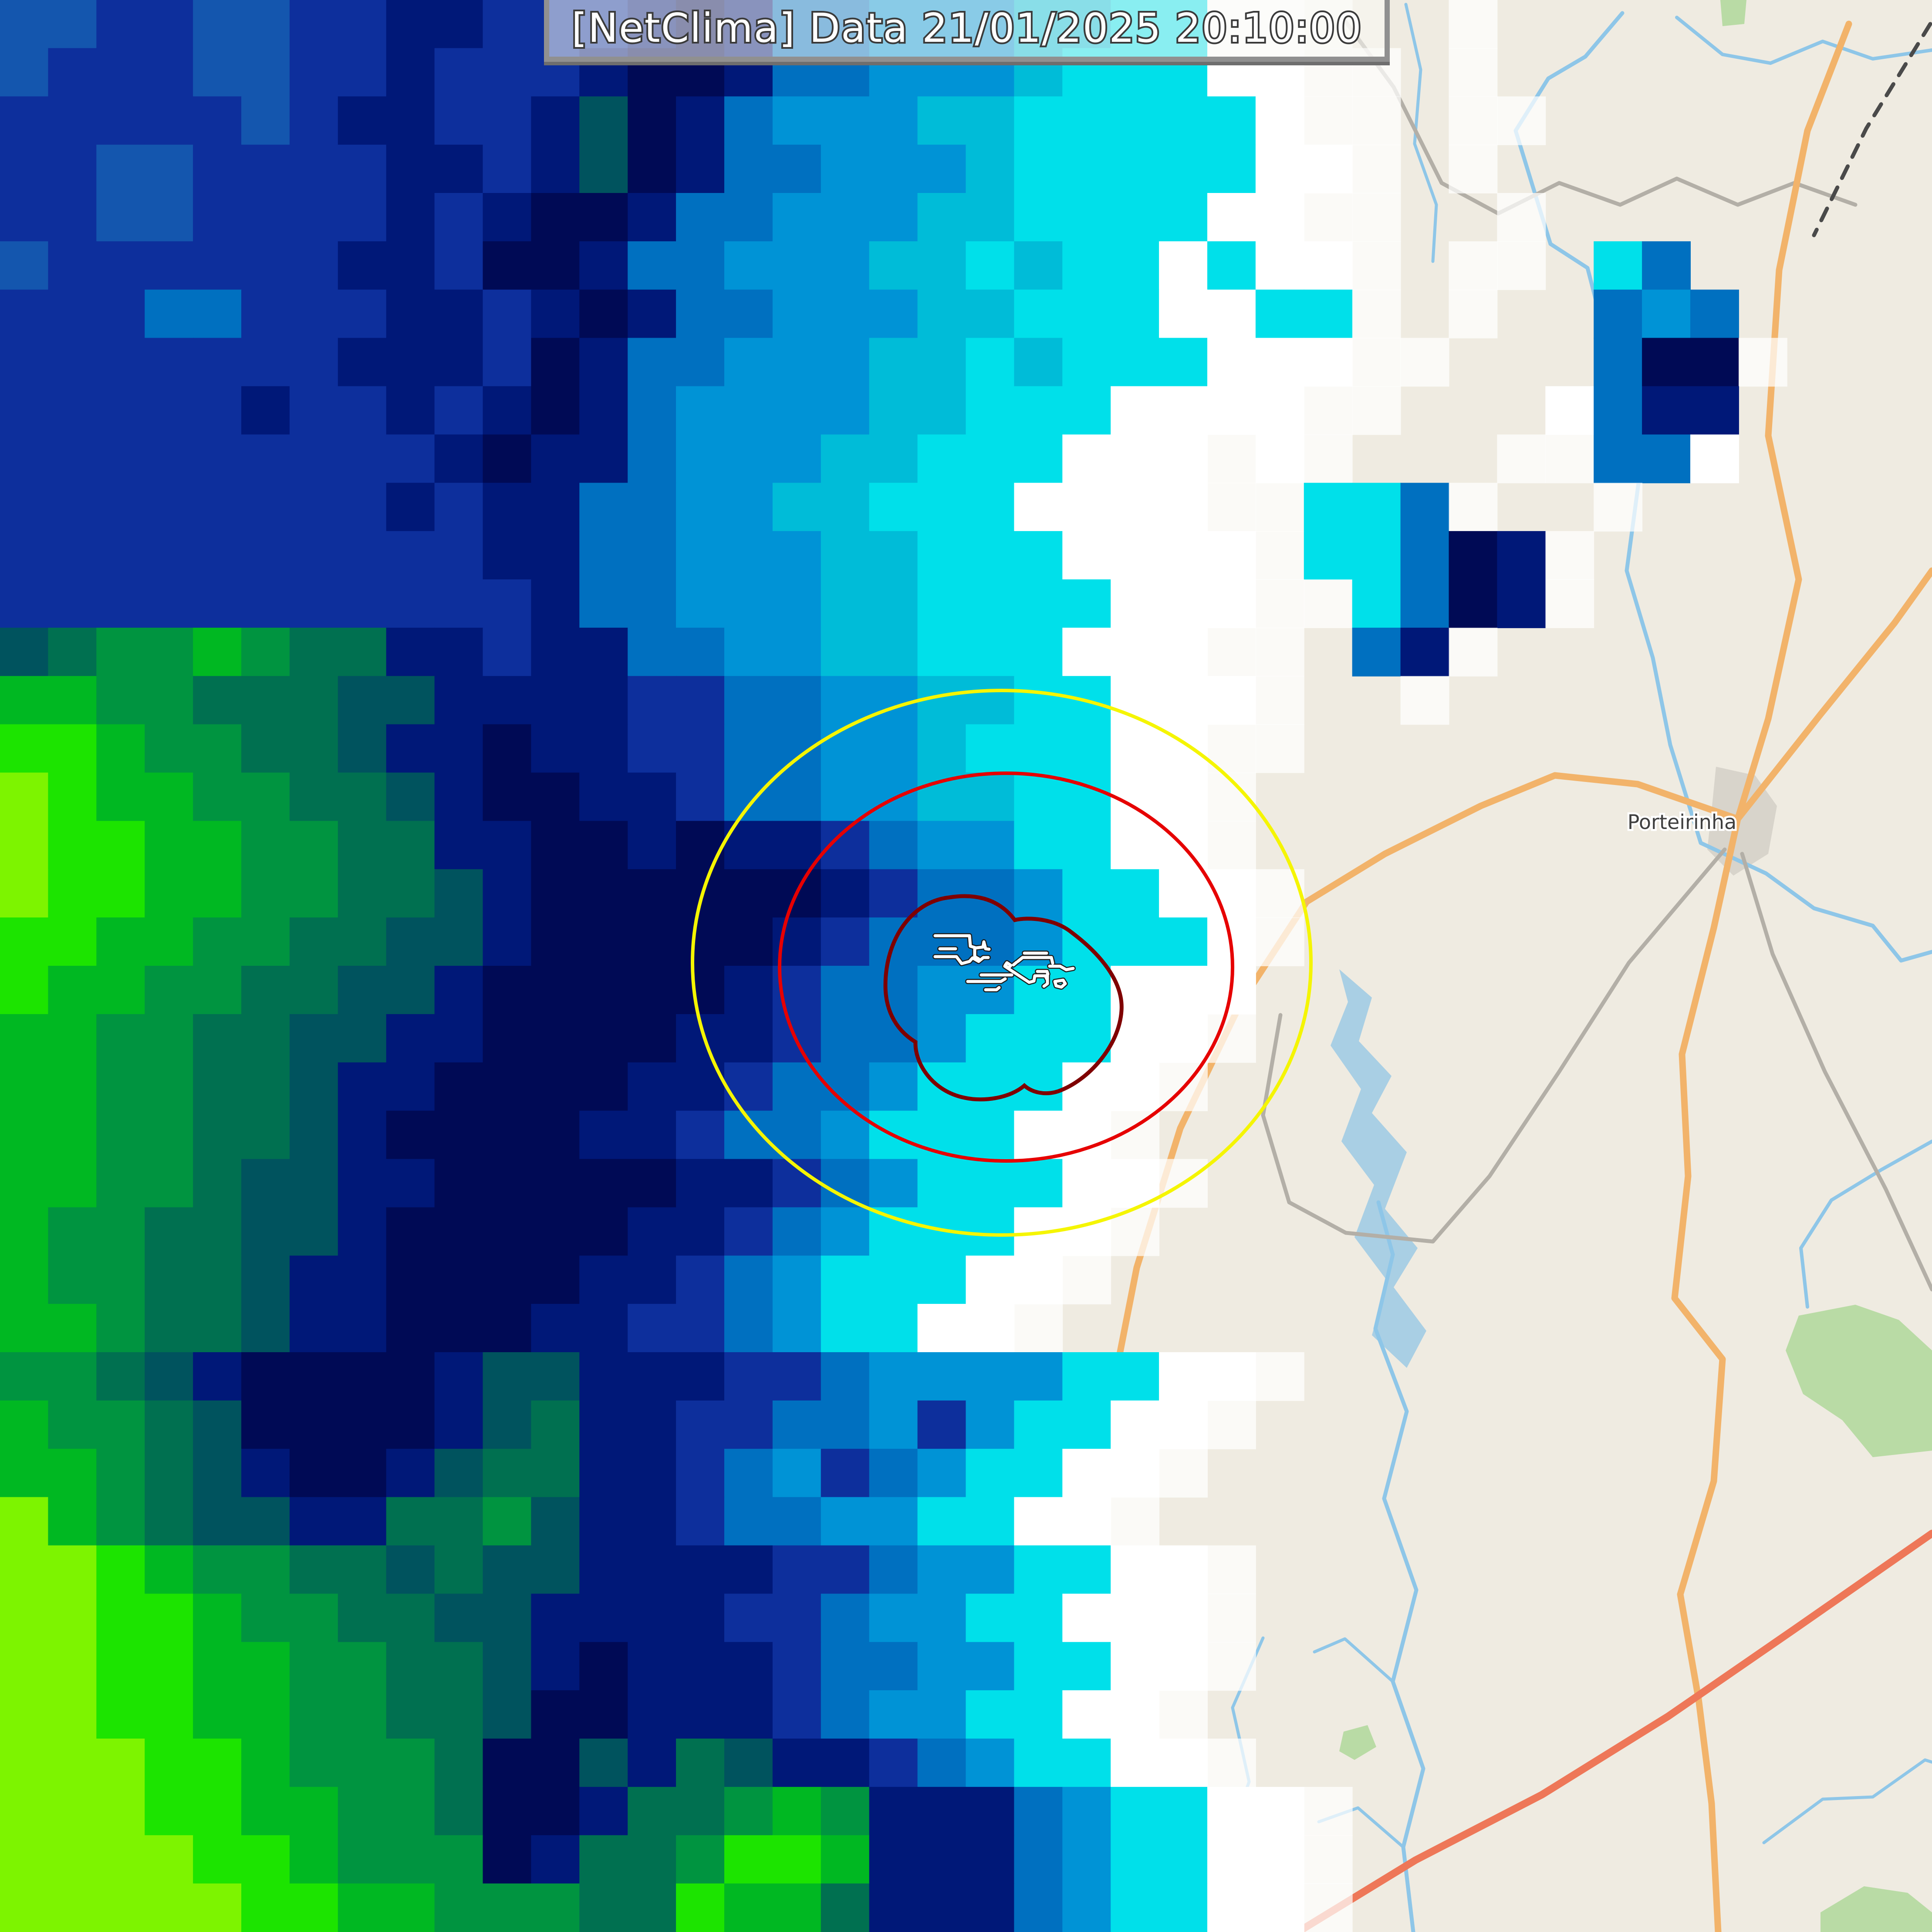 The image size is (1932, 1932). I want to click on inner-range-ring, so click(1003, 998).